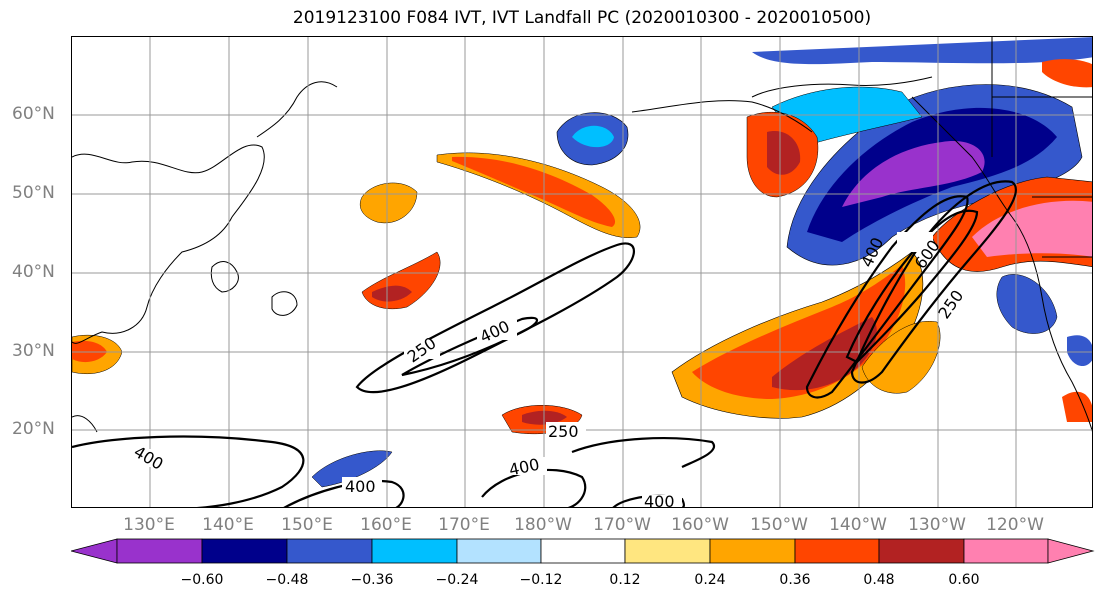 This screenshot has height=601, width=1105. I want to click on lon-label: 140°W, so click(858, 525).